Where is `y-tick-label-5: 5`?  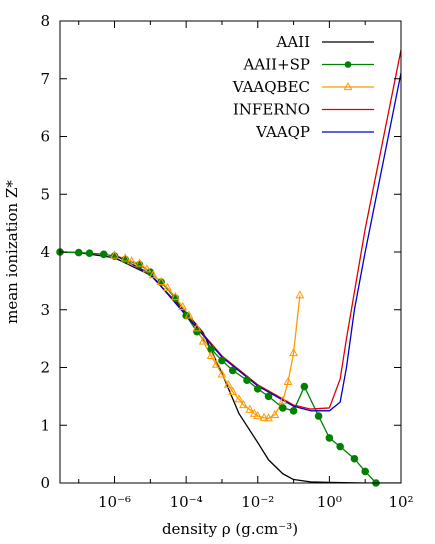 y-tick-label-5: 5 is located at coordinates (45, 194).